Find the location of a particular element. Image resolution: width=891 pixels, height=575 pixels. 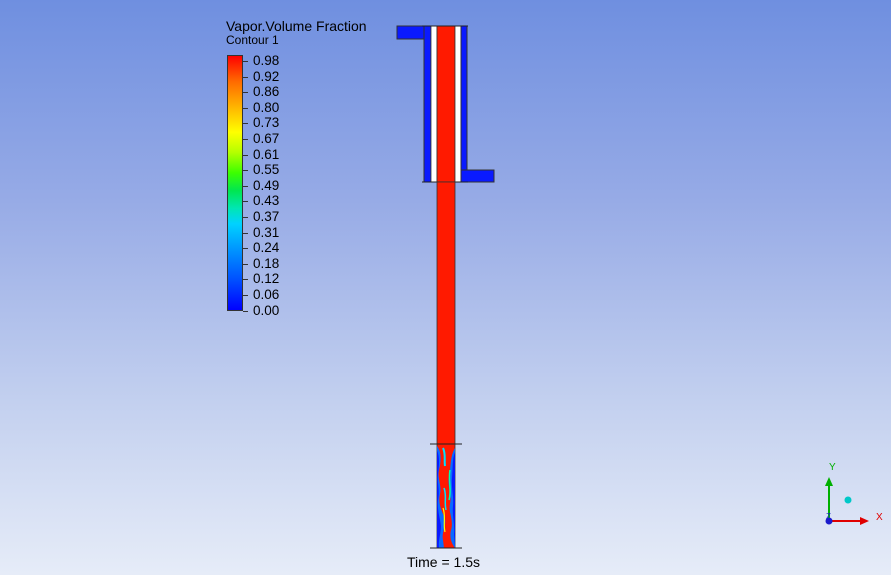

legend-tick-label: 0.73 is located at coordinates (266, 123).